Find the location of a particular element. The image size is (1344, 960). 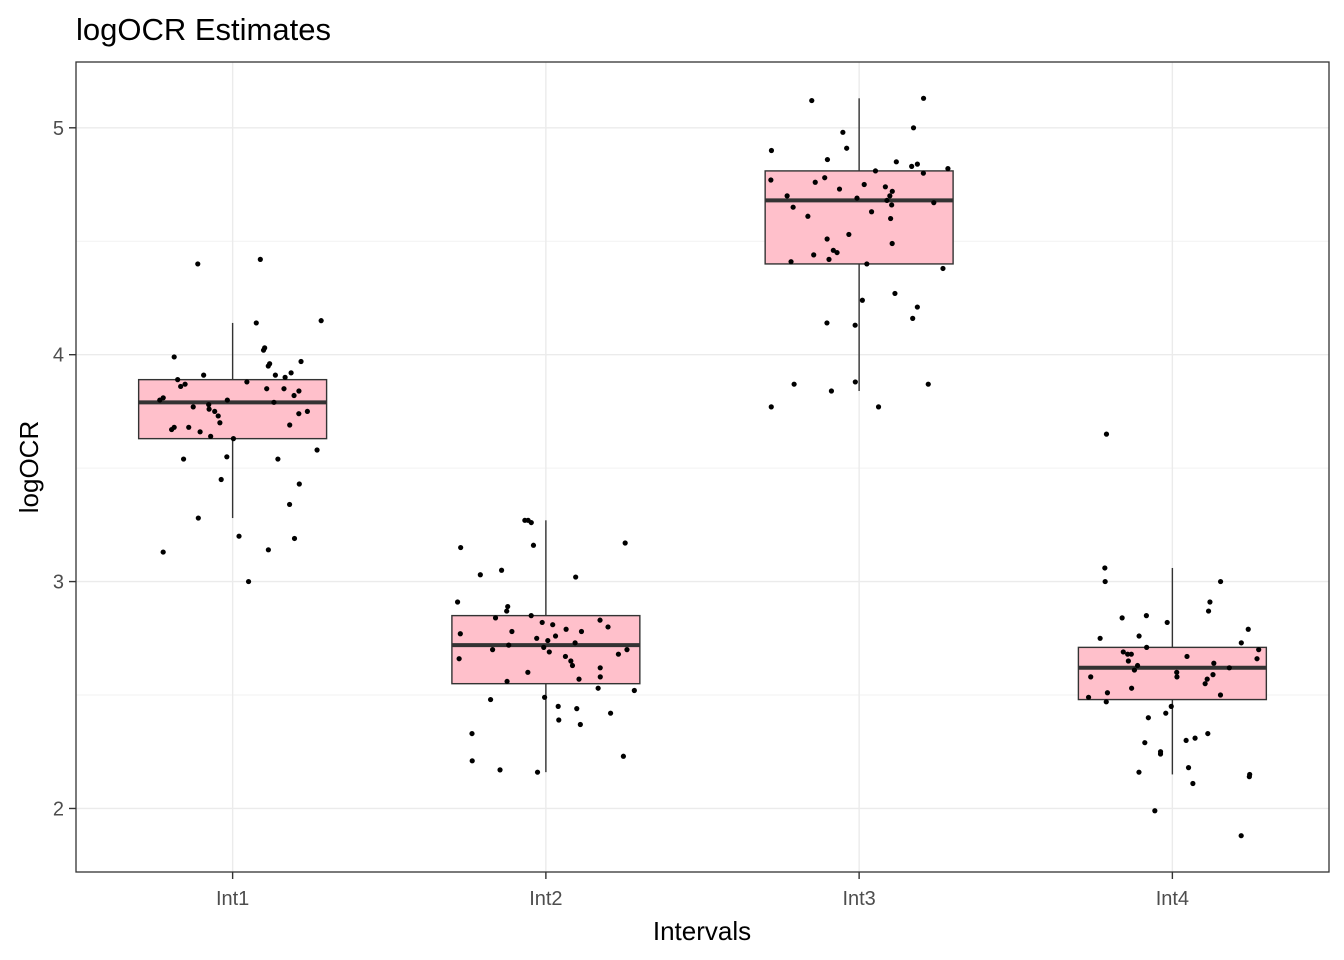

y-axis: 2 3 4 5 is located at coordinates (64, 469).